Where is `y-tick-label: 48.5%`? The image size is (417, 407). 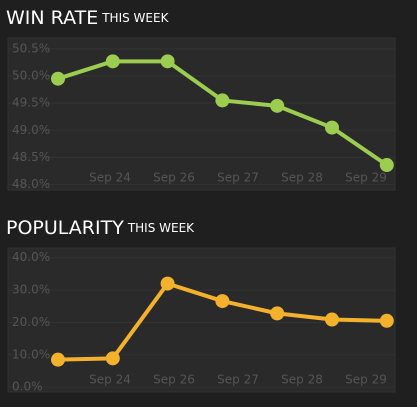
y-tick-label: 48.5% is located at coordinates (31, 157).